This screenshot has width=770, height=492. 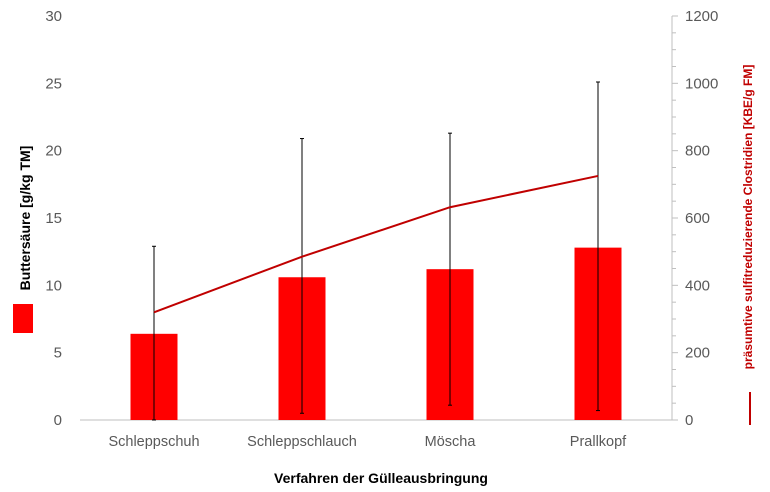 What do you see at coordinates (697, 353) in the screenshot?
I see `y2-tick-label: 200` at bounding box center [697, 353].